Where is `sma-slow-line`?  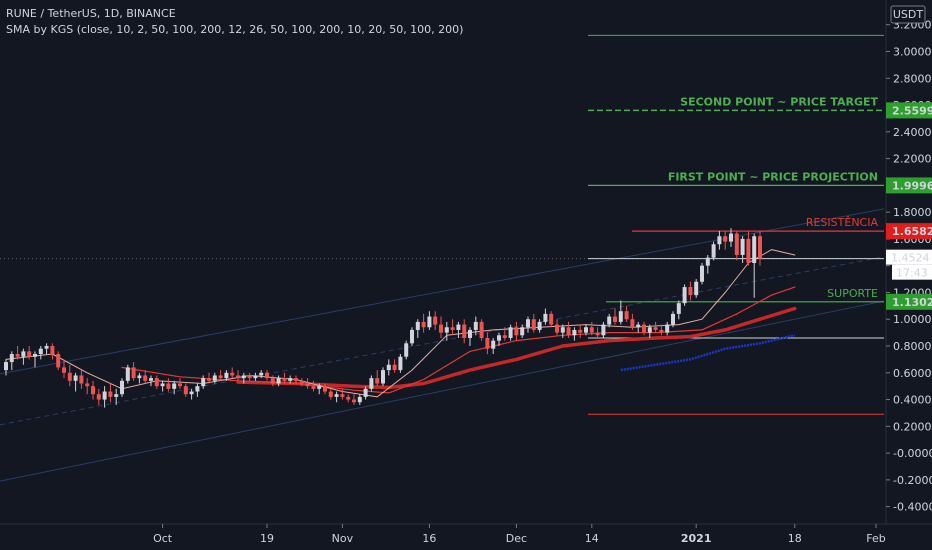
sma-slow-line is located at coordinates (516, 348).